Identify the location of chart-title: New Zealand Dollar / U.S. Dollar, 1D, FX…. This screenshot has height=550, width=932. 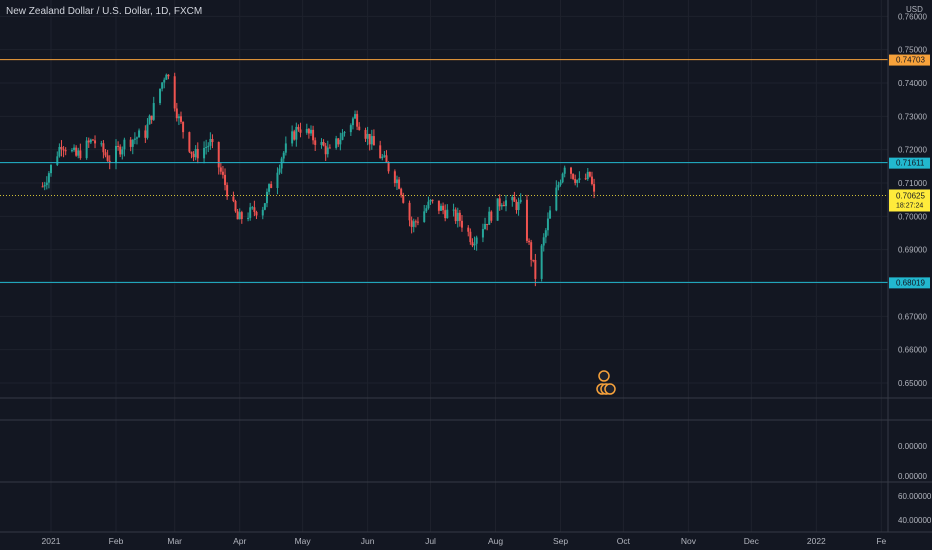
(104, 11).